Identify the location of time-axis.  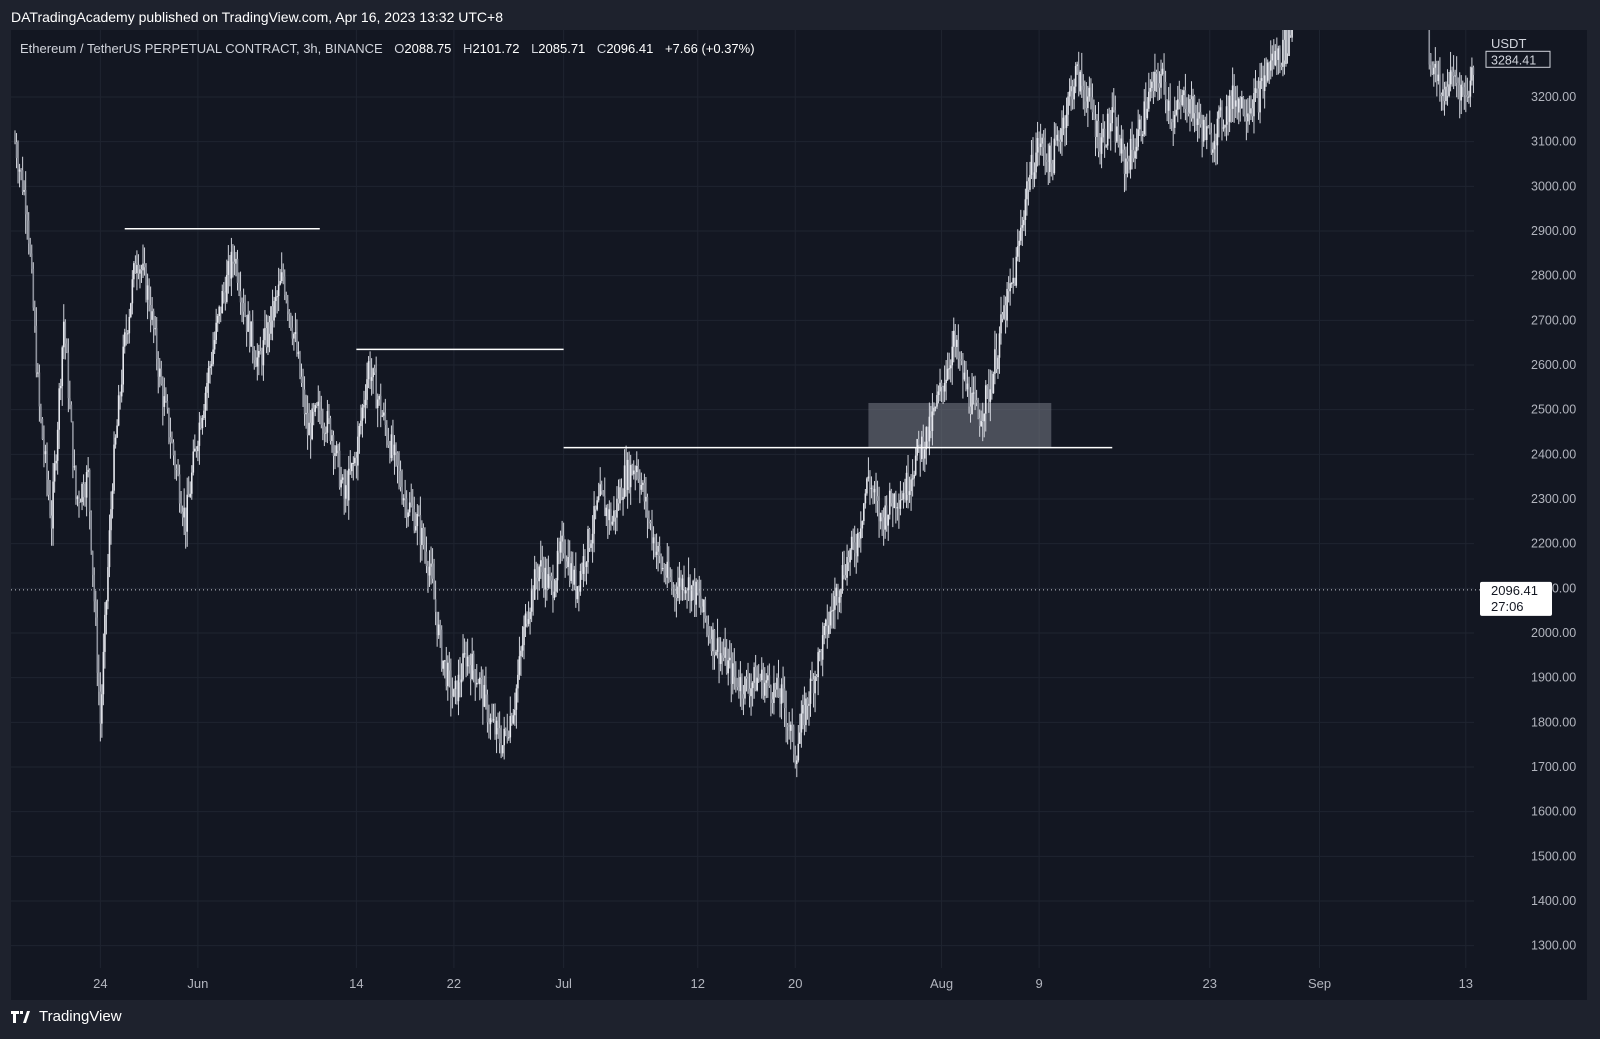
(742, 984).